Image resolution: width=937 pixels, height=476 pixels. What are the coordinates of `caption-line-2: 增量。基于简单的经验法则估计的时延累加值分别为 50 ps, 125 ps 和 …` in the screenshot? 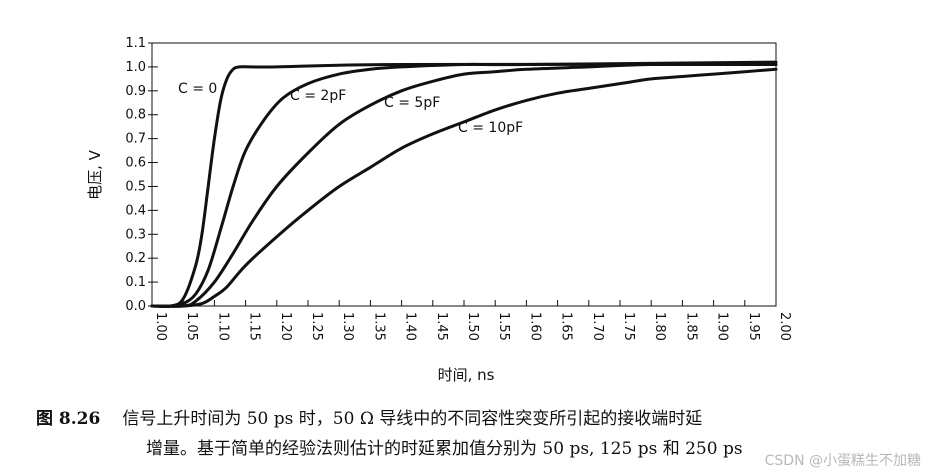 It's located at (444, 449).